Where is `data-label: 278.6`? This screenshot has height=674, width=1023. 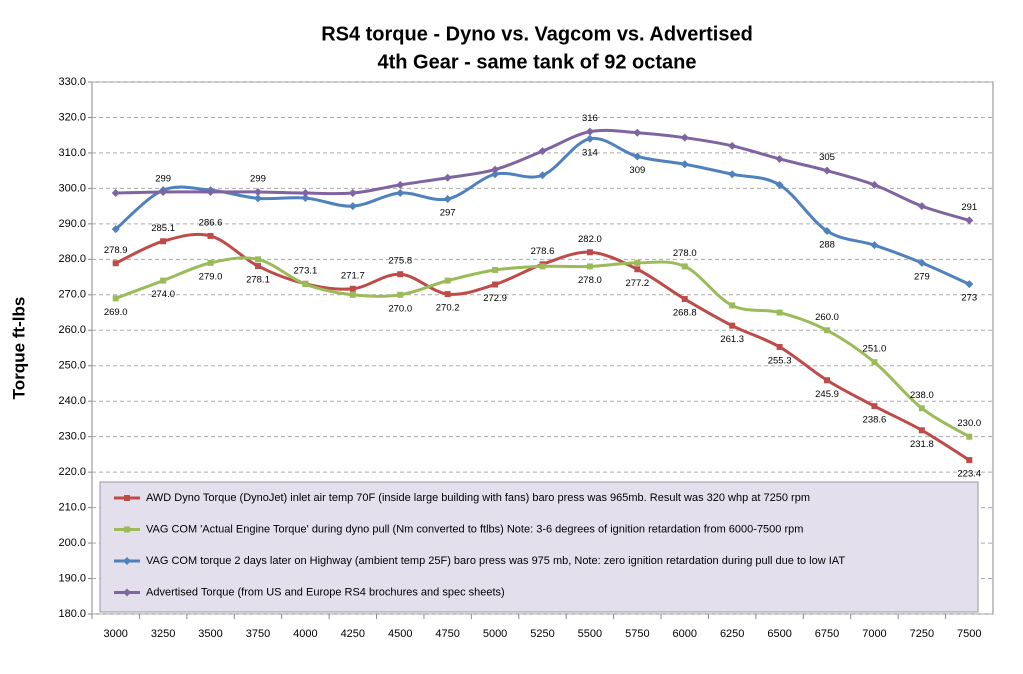 data-label: 278.6 is located at coordinates (543, 251).